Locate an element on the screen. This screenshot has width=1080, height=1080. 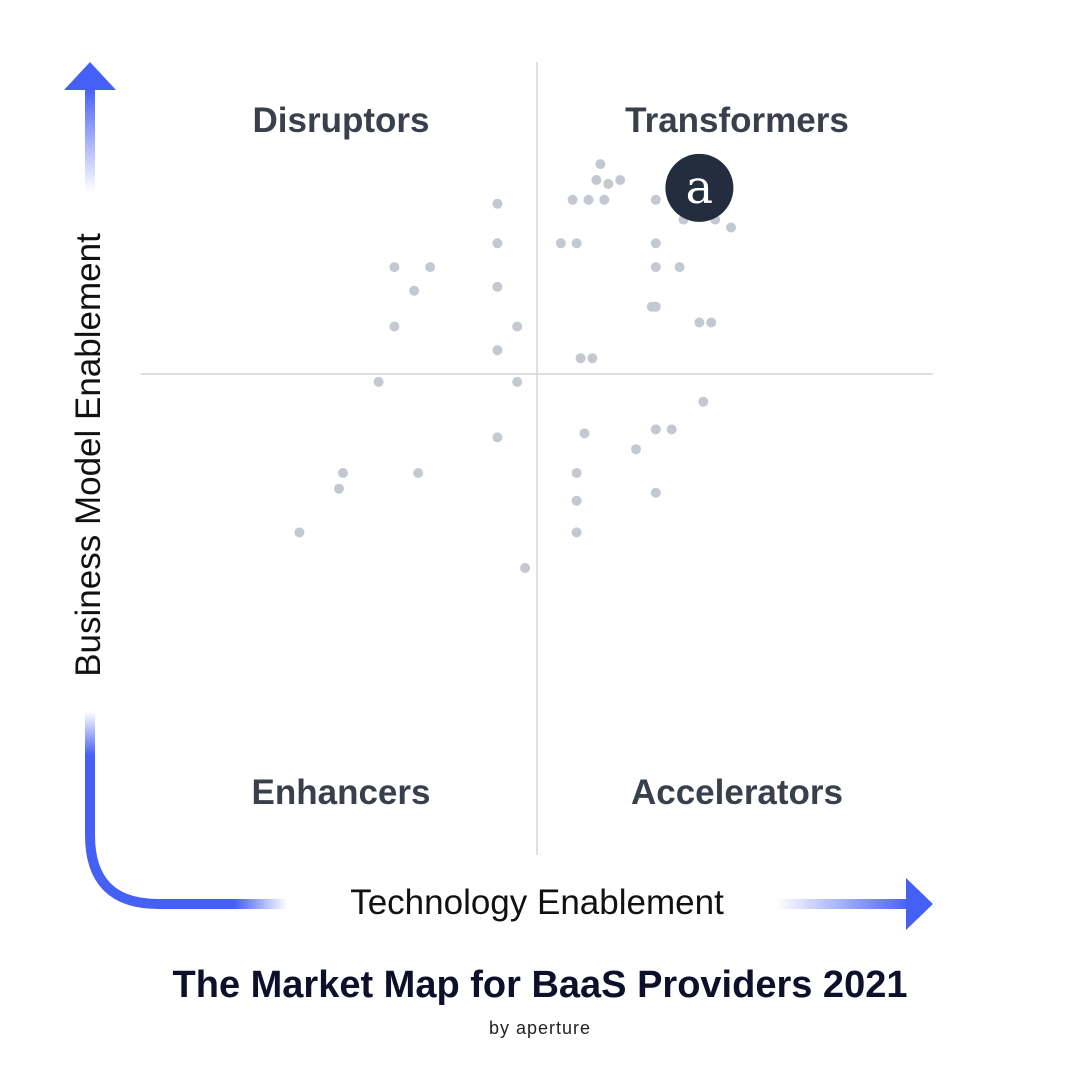
x-axis-arrowhead-icon is located at coordinates (919, 904).